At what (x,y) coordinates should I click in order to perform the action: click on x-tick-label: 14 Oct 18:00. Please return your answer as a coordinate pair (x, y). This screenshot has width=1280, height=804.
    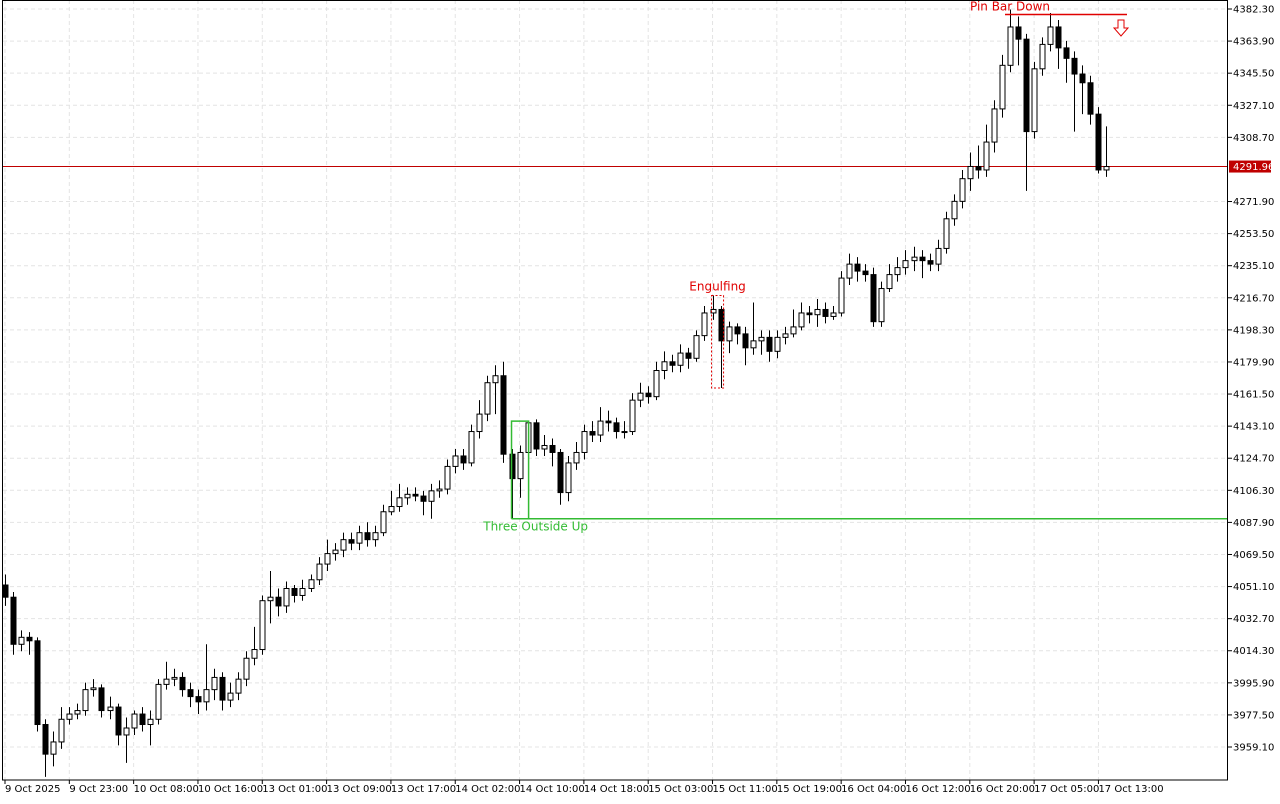
    Looking at the image, I should click on (616, 789).